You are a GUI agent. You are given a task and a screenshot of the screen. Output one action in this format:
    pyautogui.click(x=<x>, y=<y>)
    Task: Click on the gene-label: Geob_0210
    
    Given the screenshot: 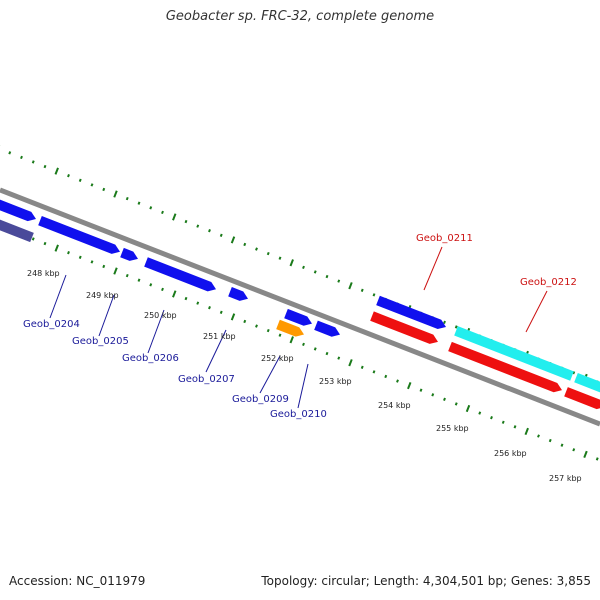 What is the action you would take?
    pyautogui.click(x=298, y=414)
    